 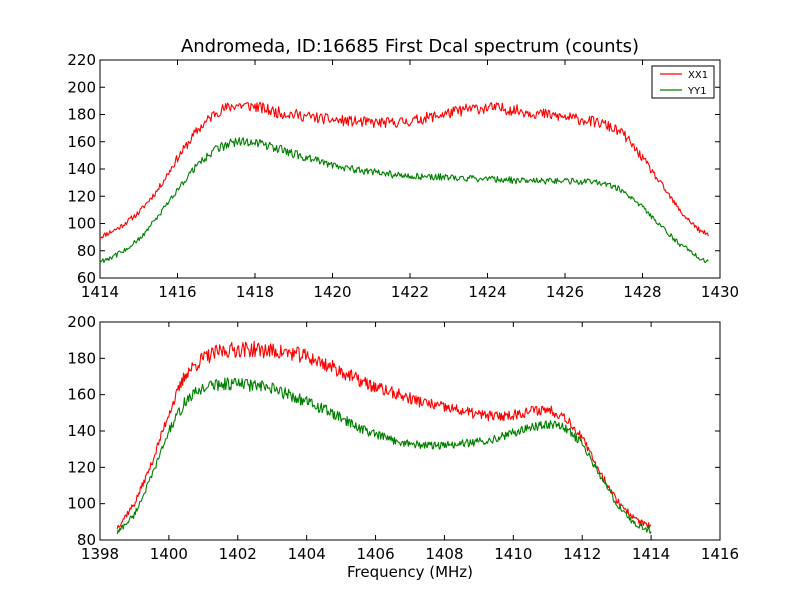 I want to click on top-xtick-label: 1416, so click(x=177, y=292).